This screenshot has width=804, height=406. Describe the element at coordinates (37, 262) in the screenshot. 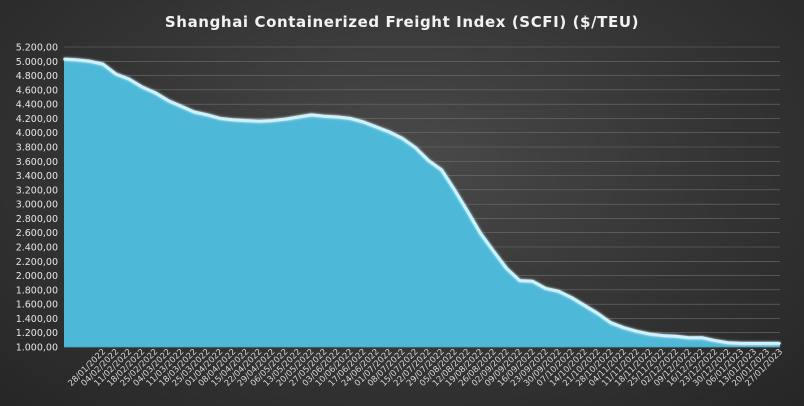

I see `y-tick-label: 2.200,00` at that location.